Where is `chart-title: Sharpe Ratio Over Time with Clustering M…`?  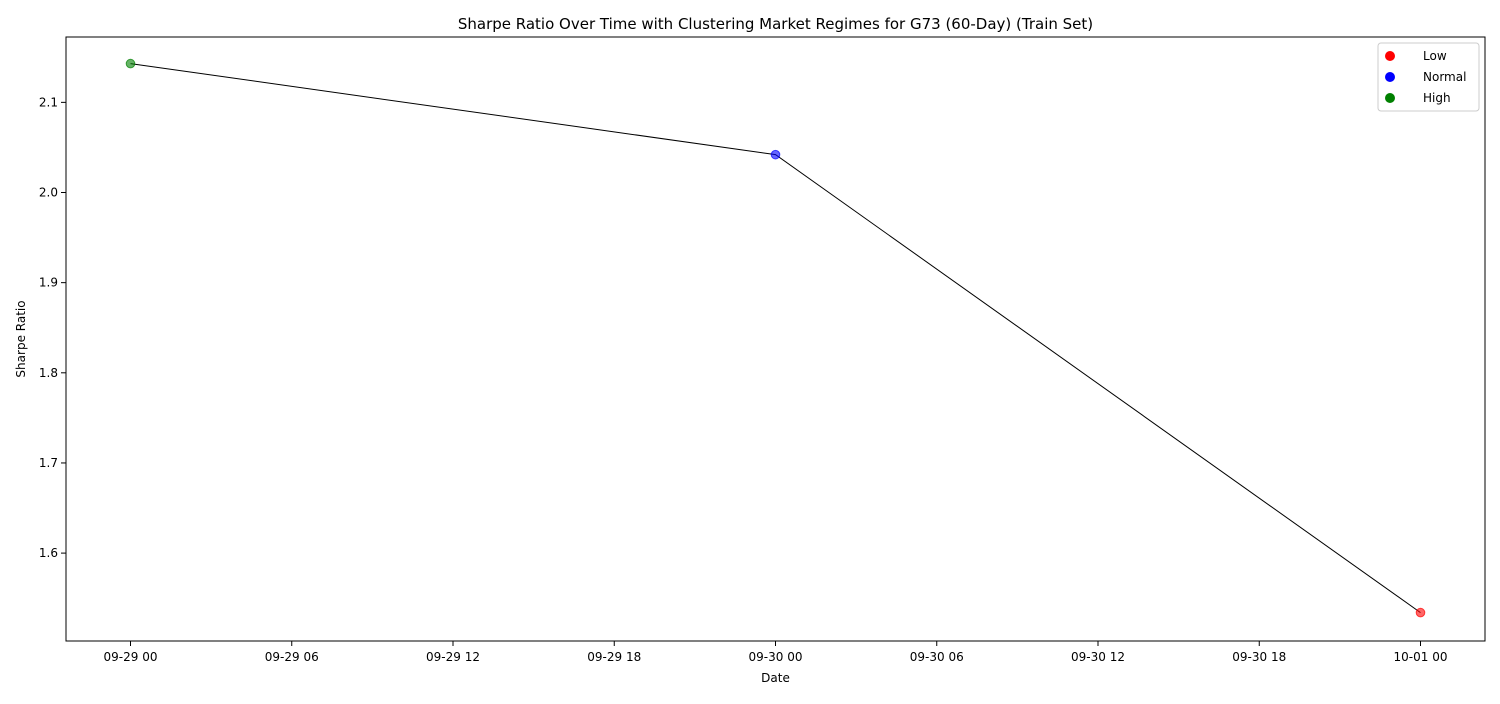
chart-title: Sharpe Ratio Over Time with Clustering M… is located at coordinates (775, 24).